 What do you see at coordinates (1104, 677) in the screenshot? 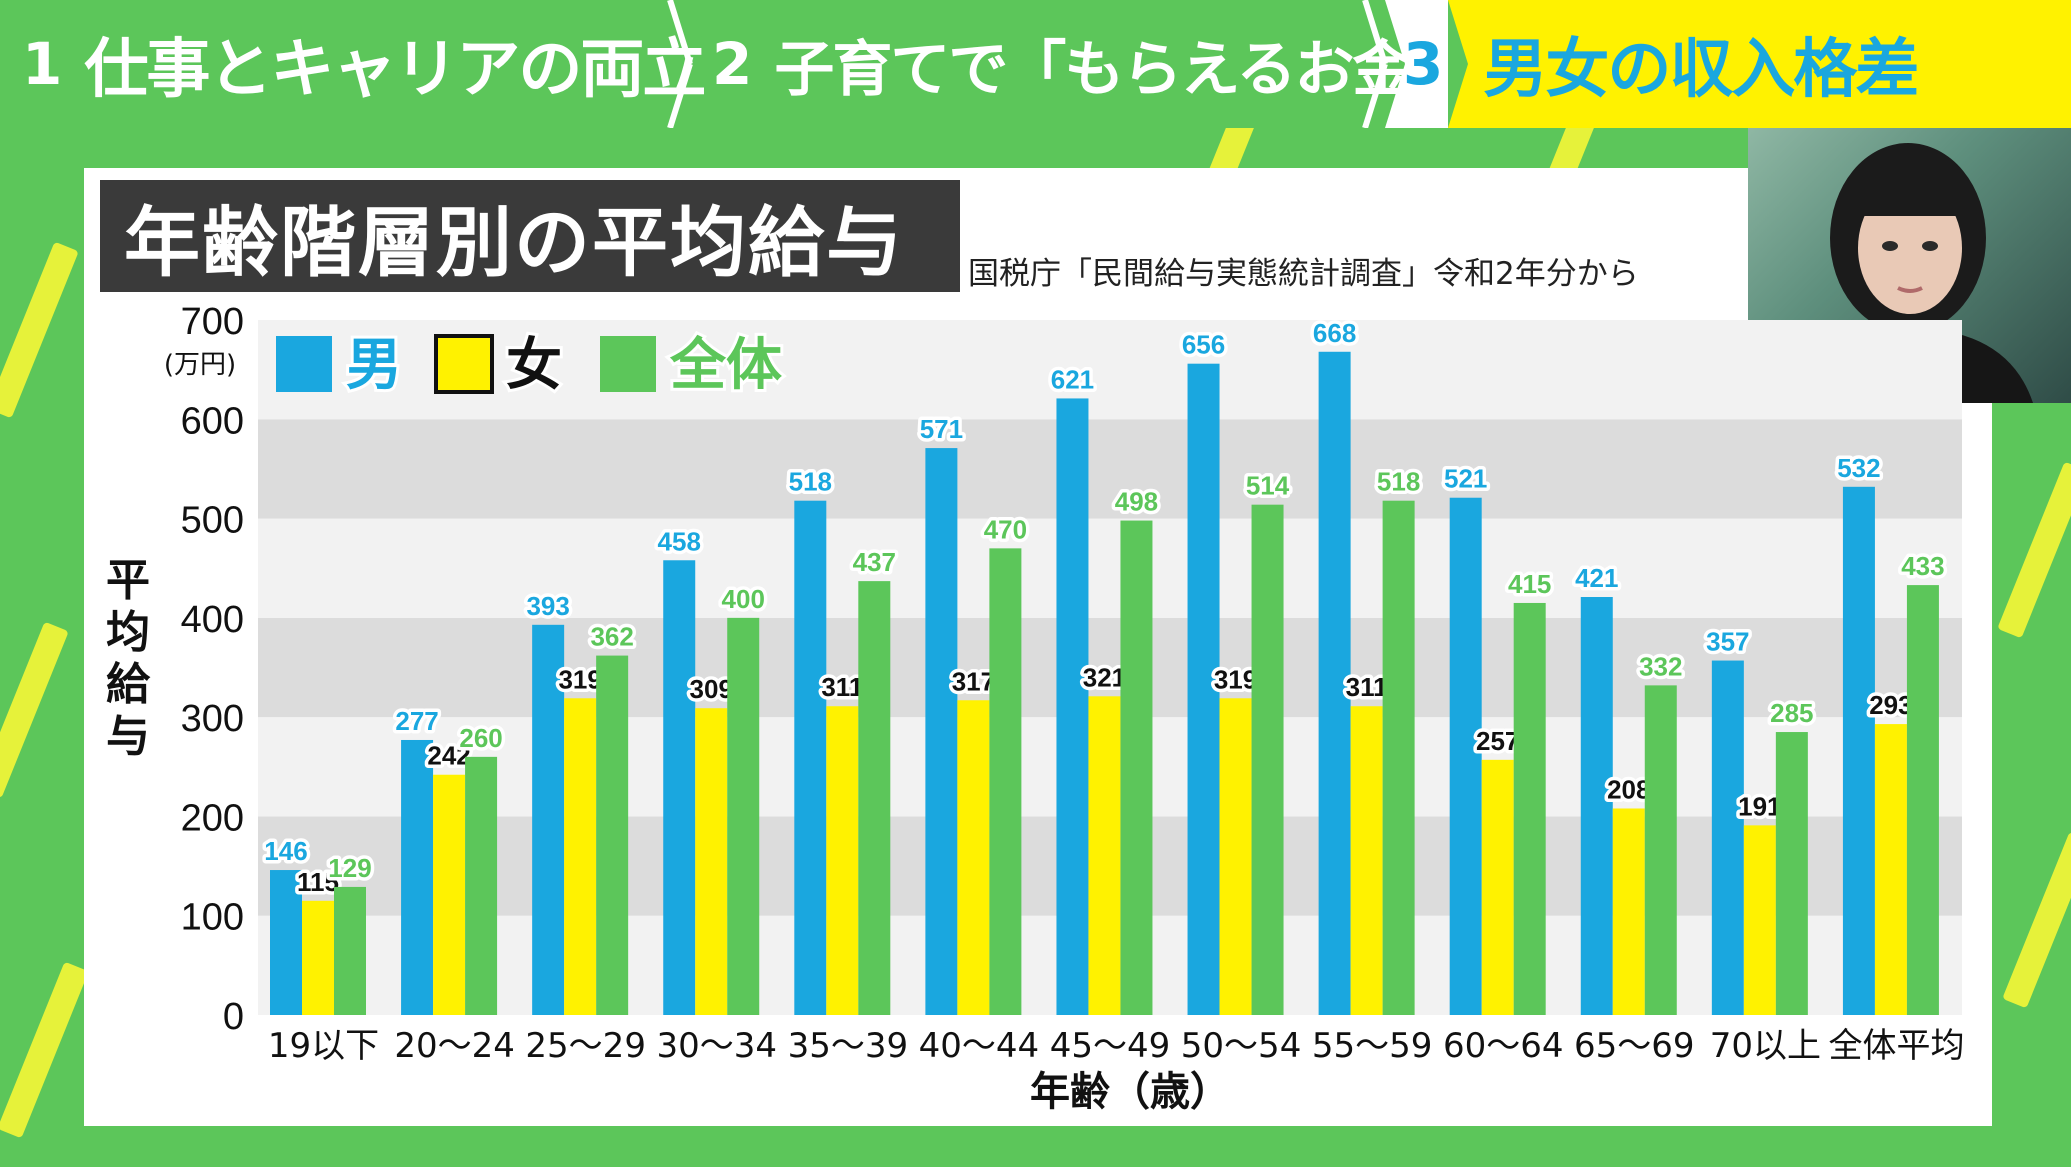
I see `data-label: 321` at bounding box center [1104, 677].